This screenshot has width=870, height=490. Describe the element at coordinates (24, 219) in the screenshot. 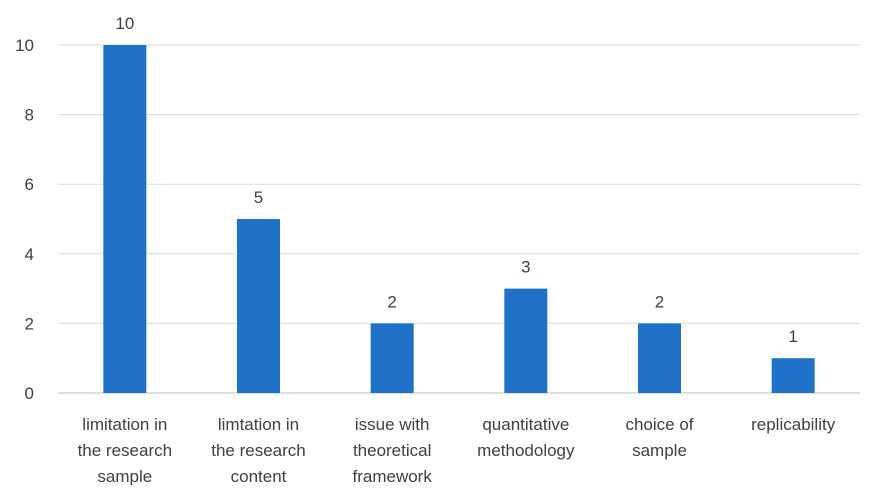

I see `y-axis-tick-labels: 0 2 4 6 8 10` at that location.